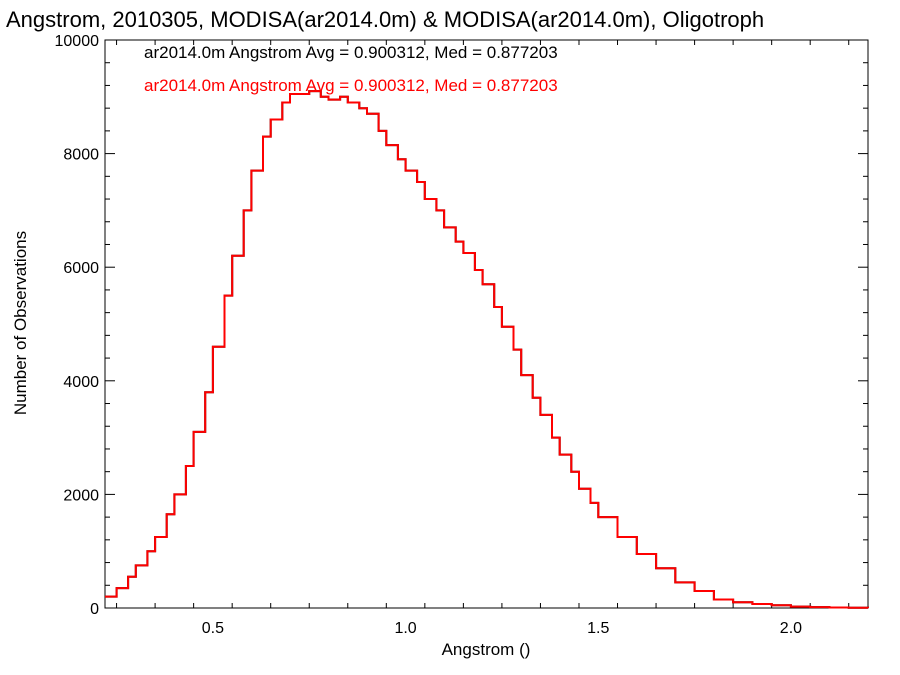  Describe the element at coordinates (81, 155) in the screenshot. I see `y-tick-label: 8000` at that location.